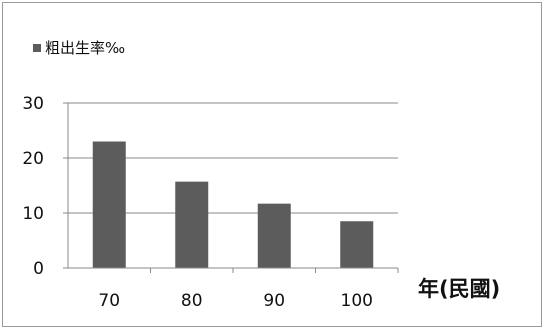 The height and width of the screenshot is (329, 544). Describe the element at coordinates (33, 104) in the screenshot. I see `y-tick-label: 30` at that location.